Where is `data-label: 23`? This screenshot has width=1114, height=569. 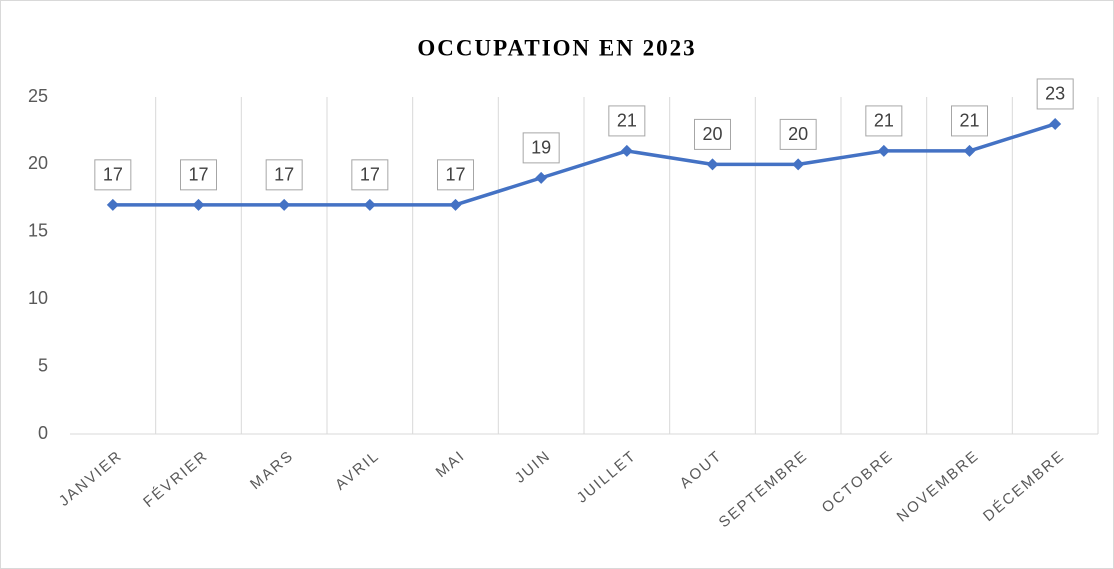
data-label: 23 is located at coordinates (1055, 94).